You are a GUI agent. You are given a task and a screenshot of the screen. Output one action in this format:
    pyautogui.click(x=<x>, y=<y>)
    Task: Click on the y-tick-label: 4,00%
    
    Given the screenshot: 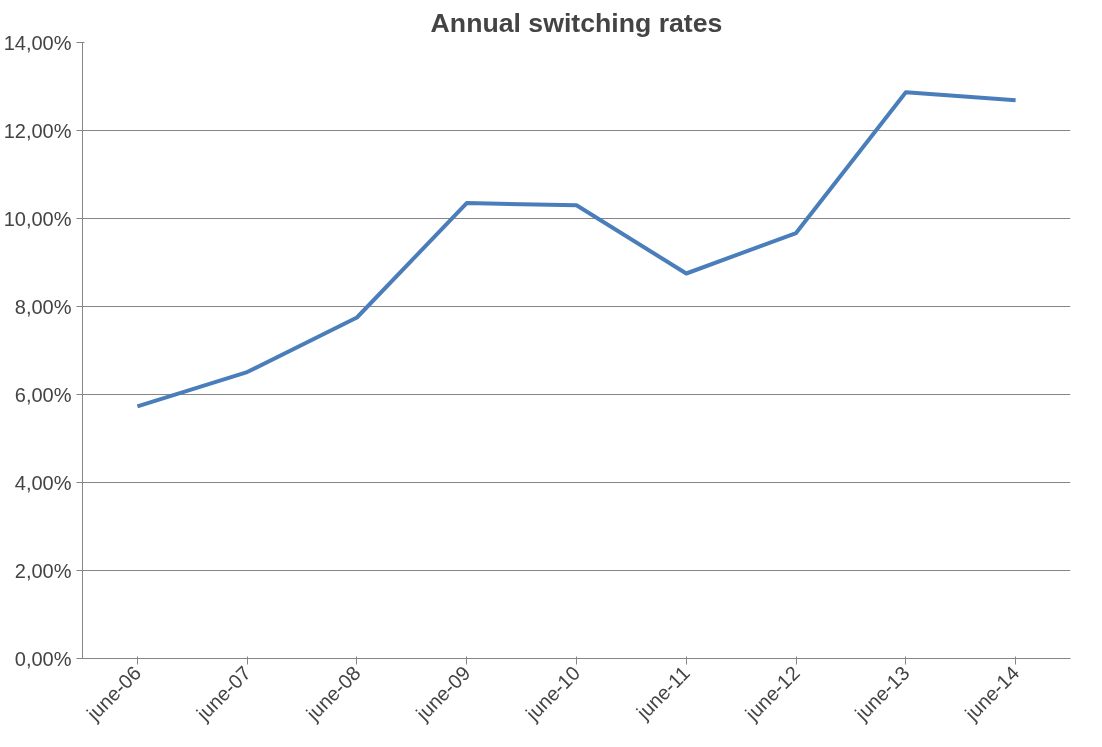 What is the action you would take?
    pyautogui.click(x=43, y=482)
    